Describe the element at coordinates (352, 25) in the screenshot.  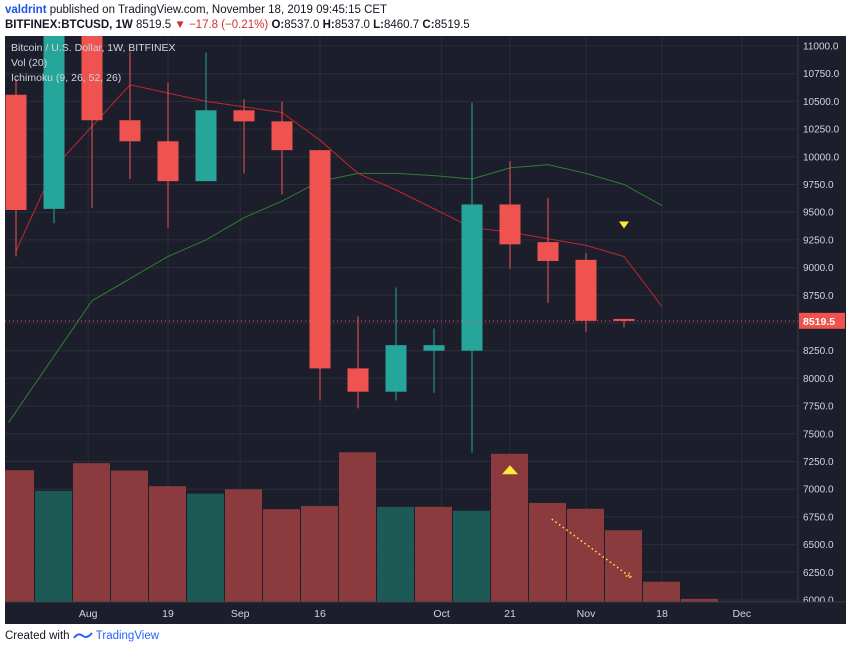
I see `high-value: 8537.0` at that location.